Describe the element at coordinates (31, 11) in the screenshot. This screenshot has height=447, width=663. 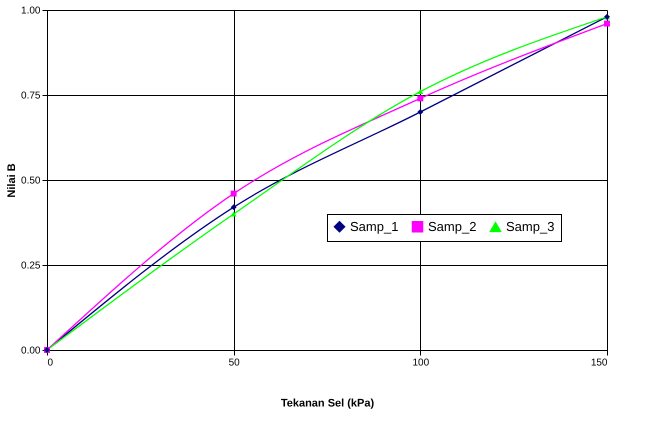
I see `y-tick-label: 1.00` at that location.